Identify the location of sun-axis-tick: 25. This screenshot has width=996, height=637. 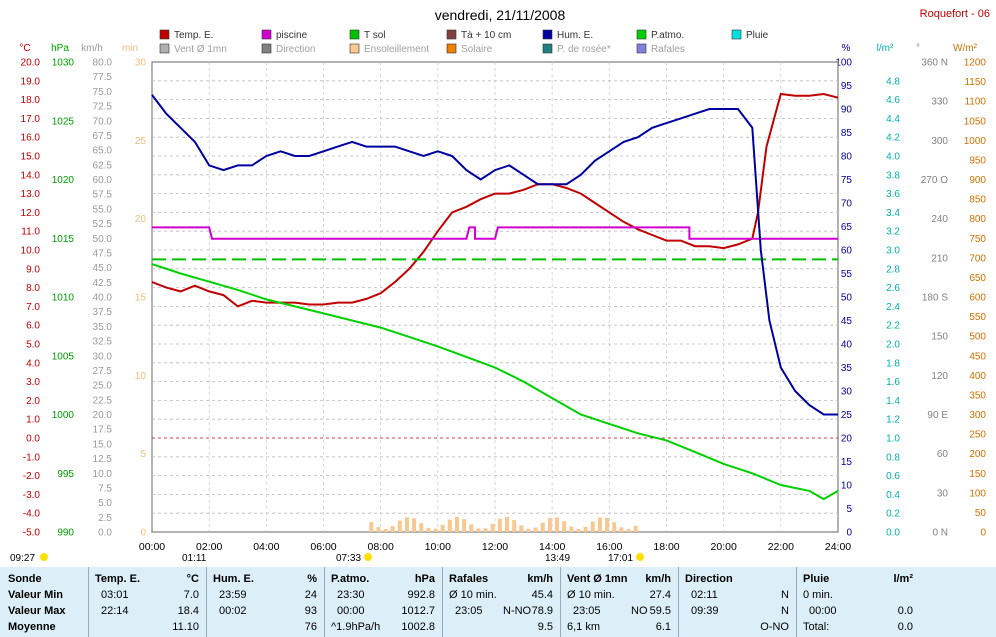
(141, 141).